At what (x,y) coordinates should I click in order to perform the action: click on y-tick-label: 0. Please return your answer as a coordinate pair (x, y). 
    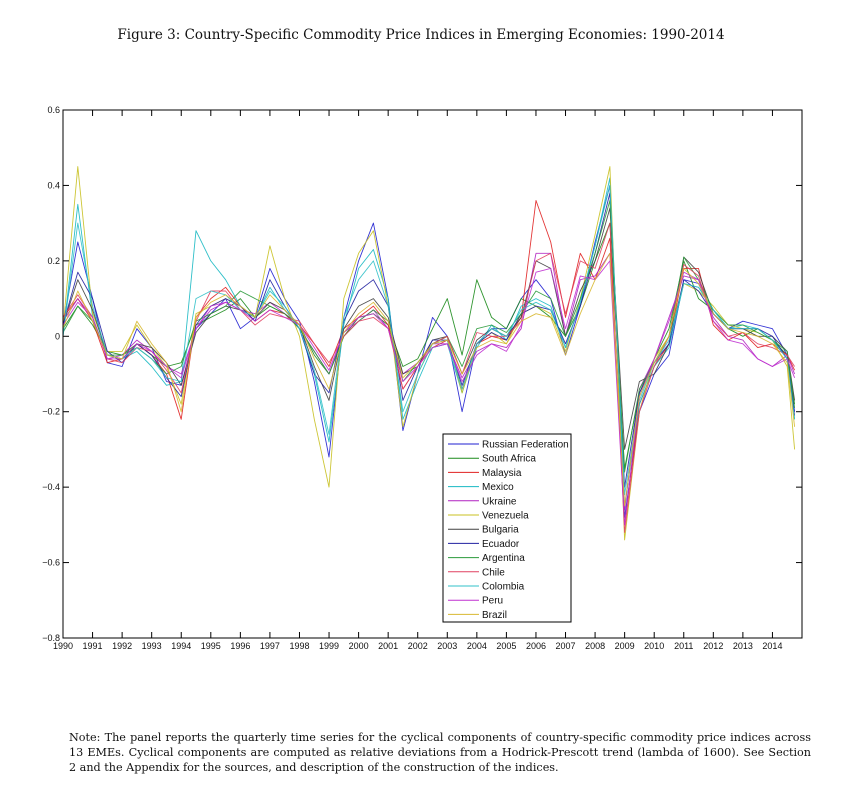
    Looking at the image, I should click on (57, 336).